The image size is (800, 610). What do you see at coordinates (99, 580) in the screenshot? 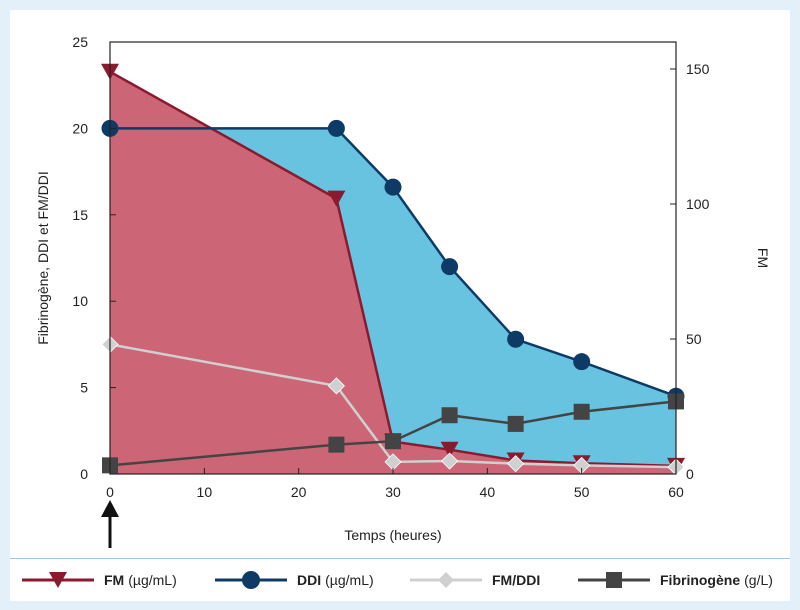
I see `legend-item-fm: FM (µg/mL)` at bounding box center [99, 580].